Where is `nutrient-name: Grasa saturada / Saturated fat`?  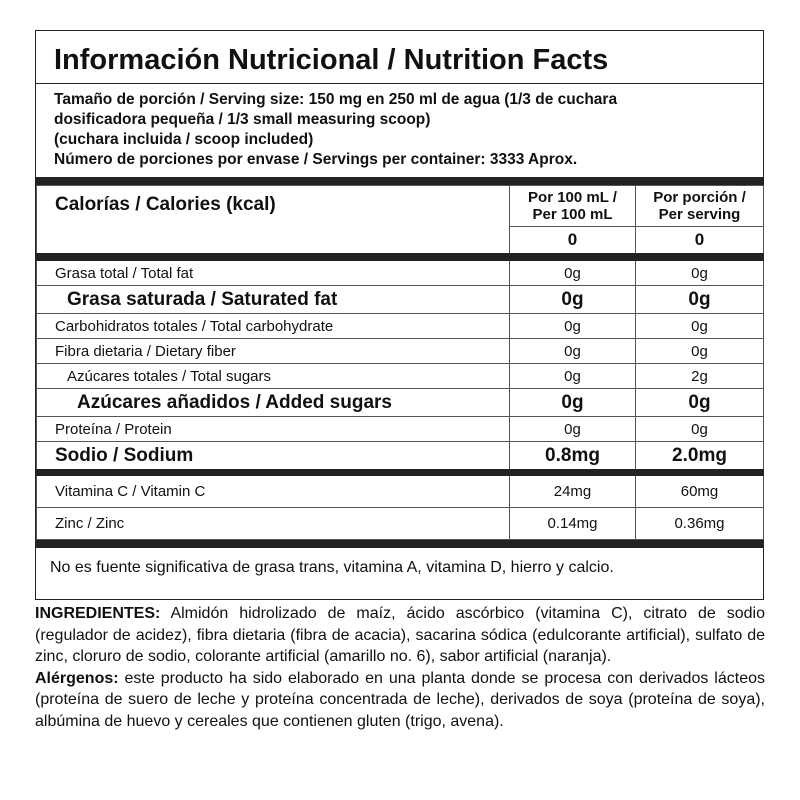 nutrient-name: Grasa saturada / Saturated fat is located at coordinates (273, 299).